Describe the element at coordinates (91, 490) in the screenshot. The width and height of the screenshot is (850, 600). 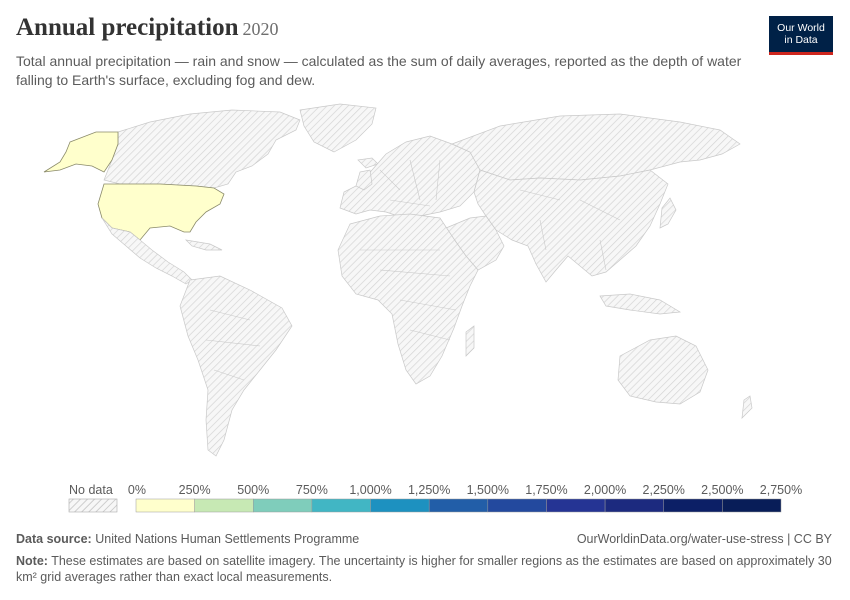
I see `legend-no-data-label: No data` at that location.